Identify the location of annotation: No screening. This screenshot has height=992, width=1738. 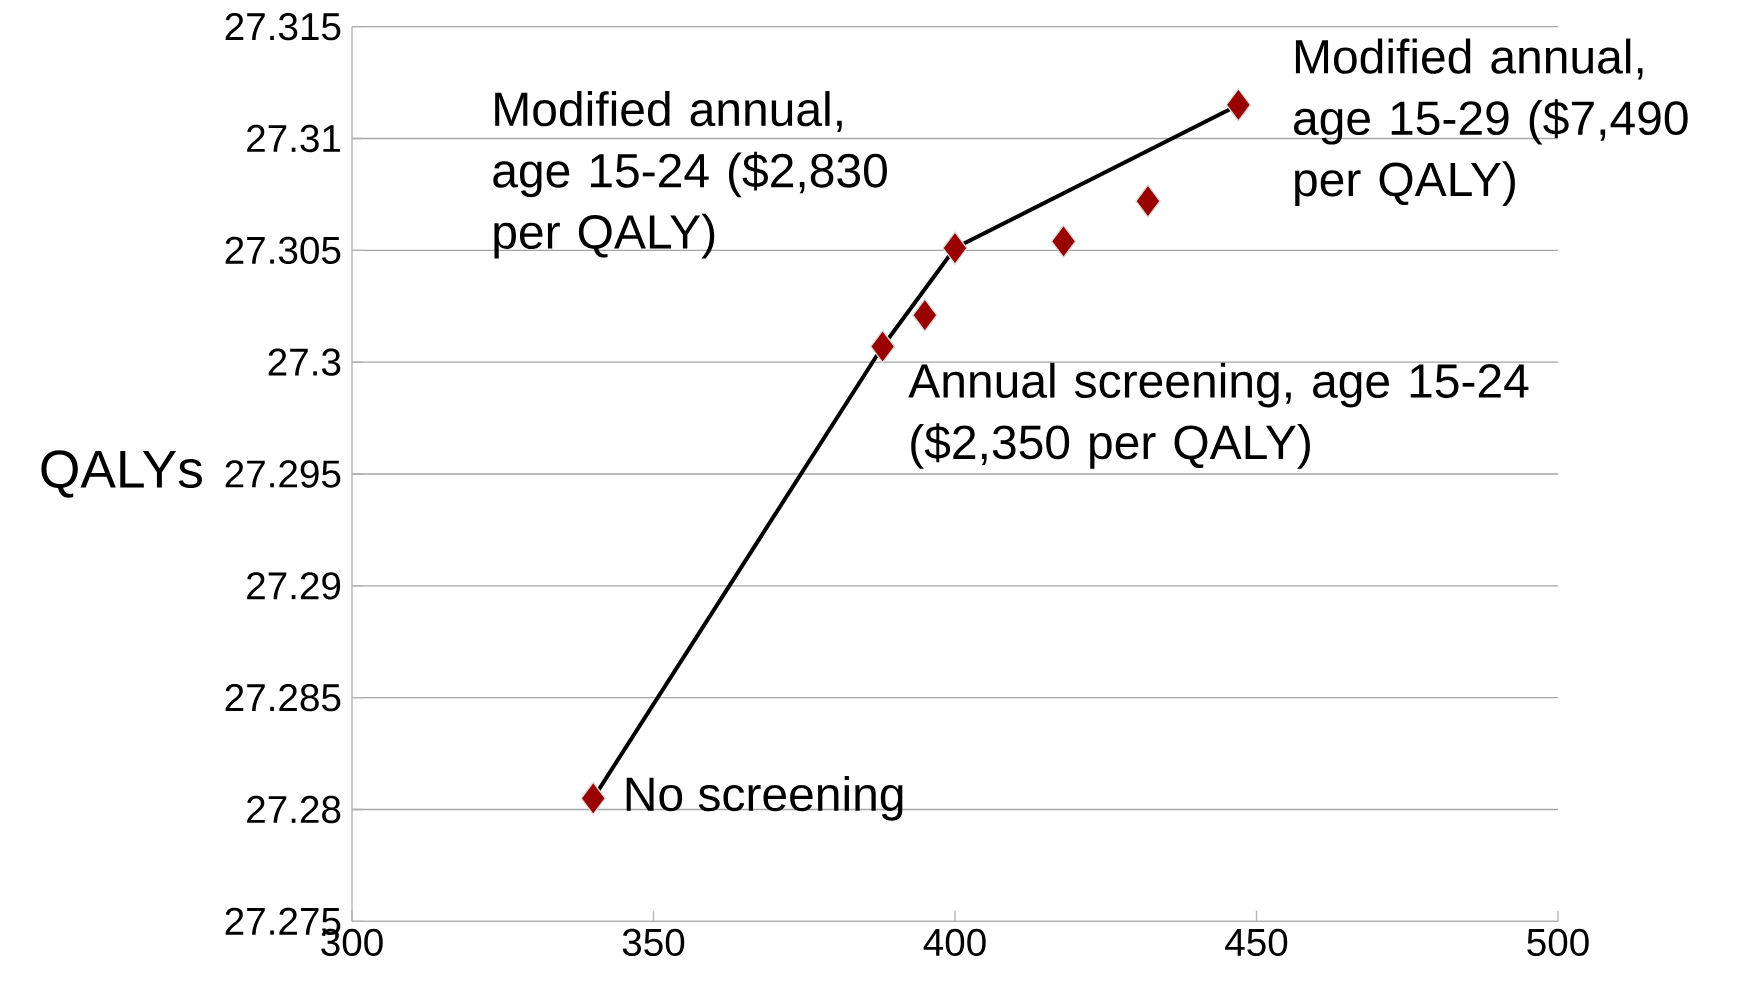
(764, 798).